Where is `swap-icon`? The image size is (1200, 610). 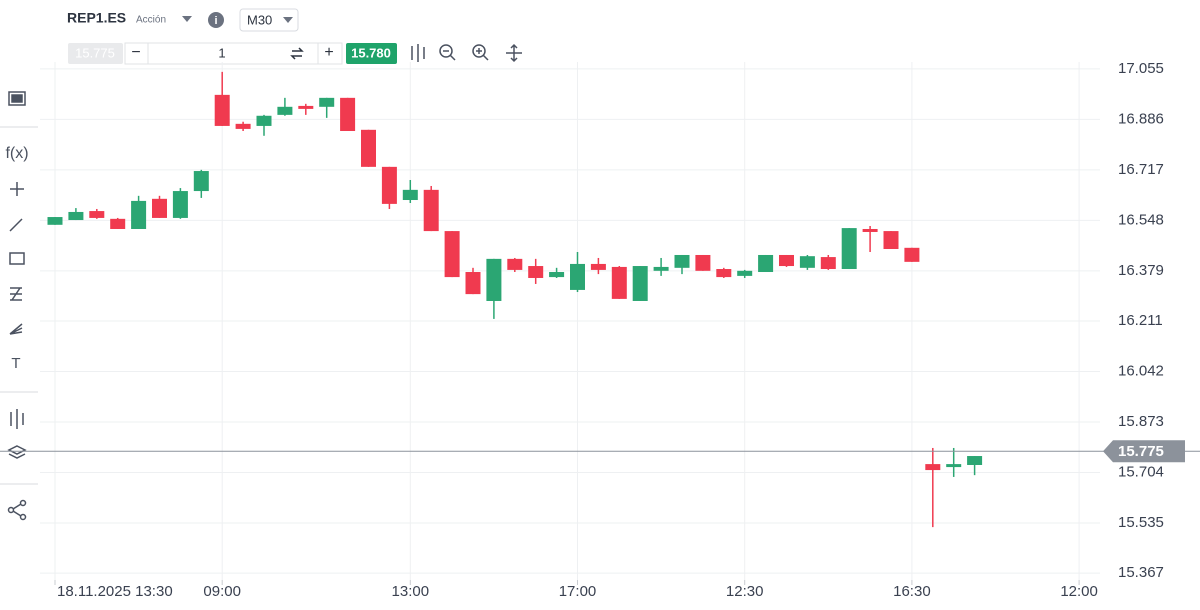
swap-icon is located at coordinates (297, 53).